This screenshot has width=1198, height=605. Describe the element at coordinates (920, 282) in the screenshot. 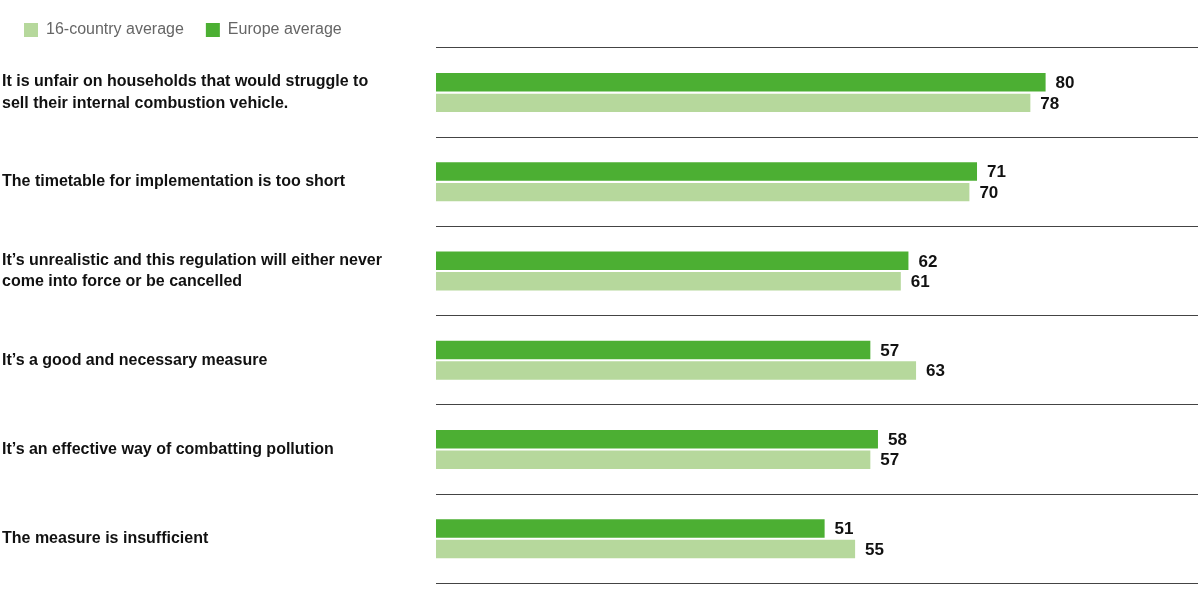

I see `data-label: 61` at that location.